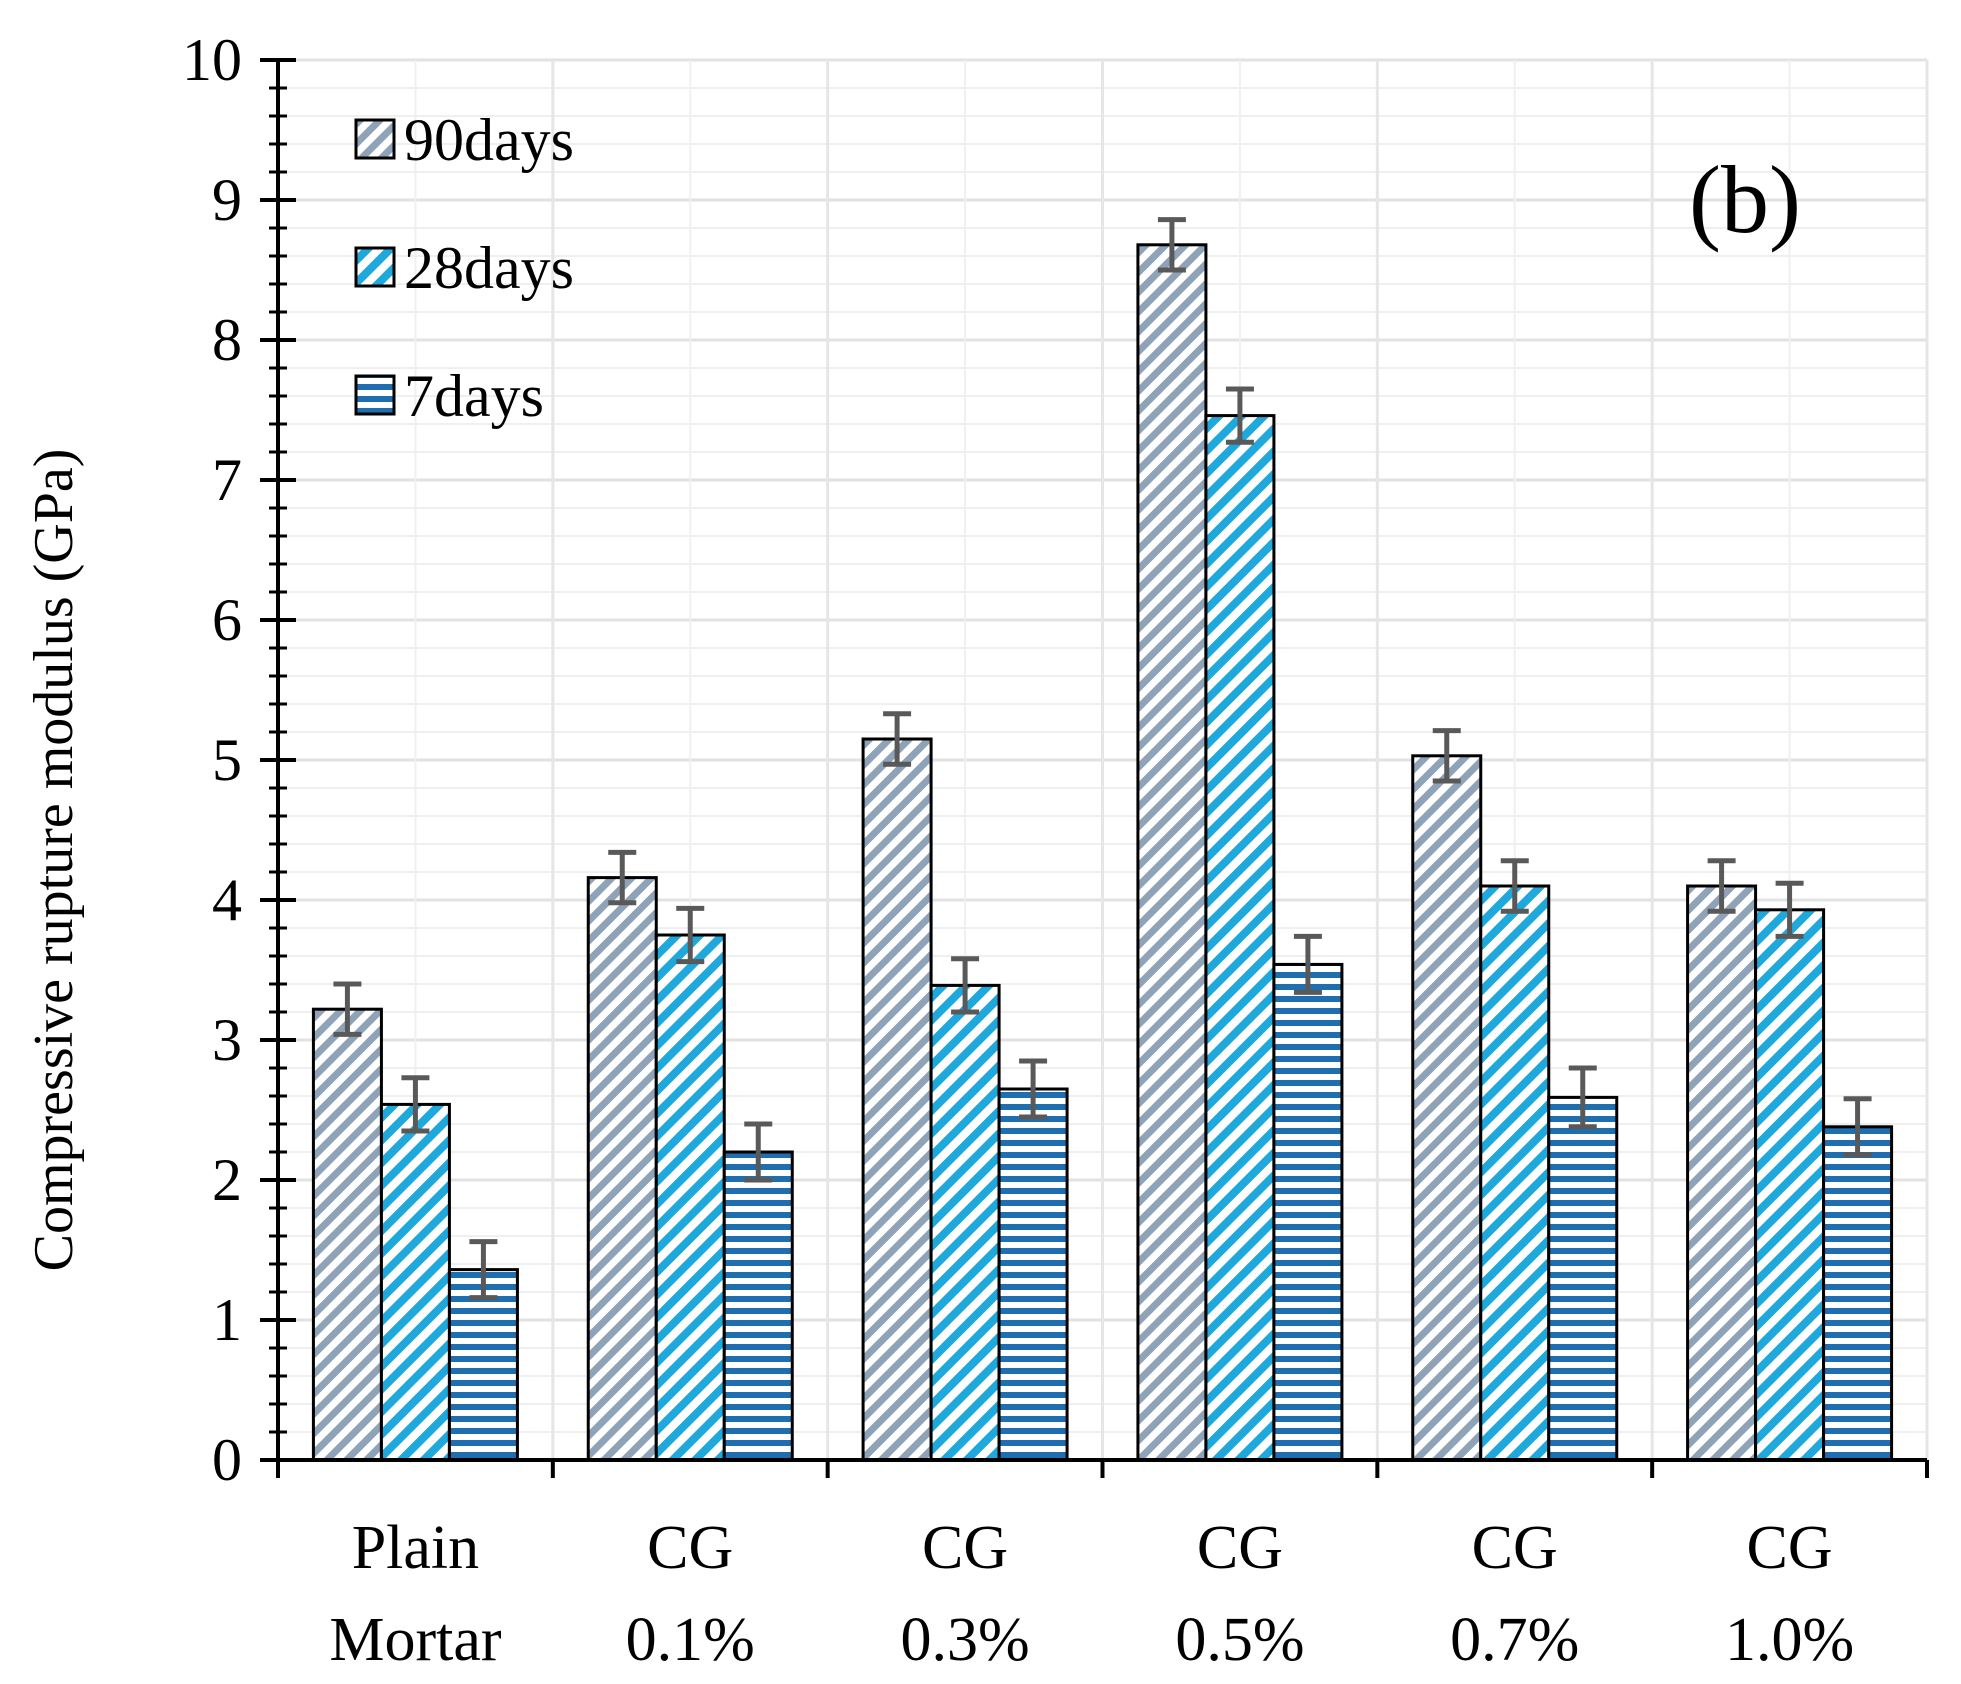  What do you see at coordinates (227, 1180) in the screenshot?
I see `y-tick-label: 2` at bounding box center [227, 1180].